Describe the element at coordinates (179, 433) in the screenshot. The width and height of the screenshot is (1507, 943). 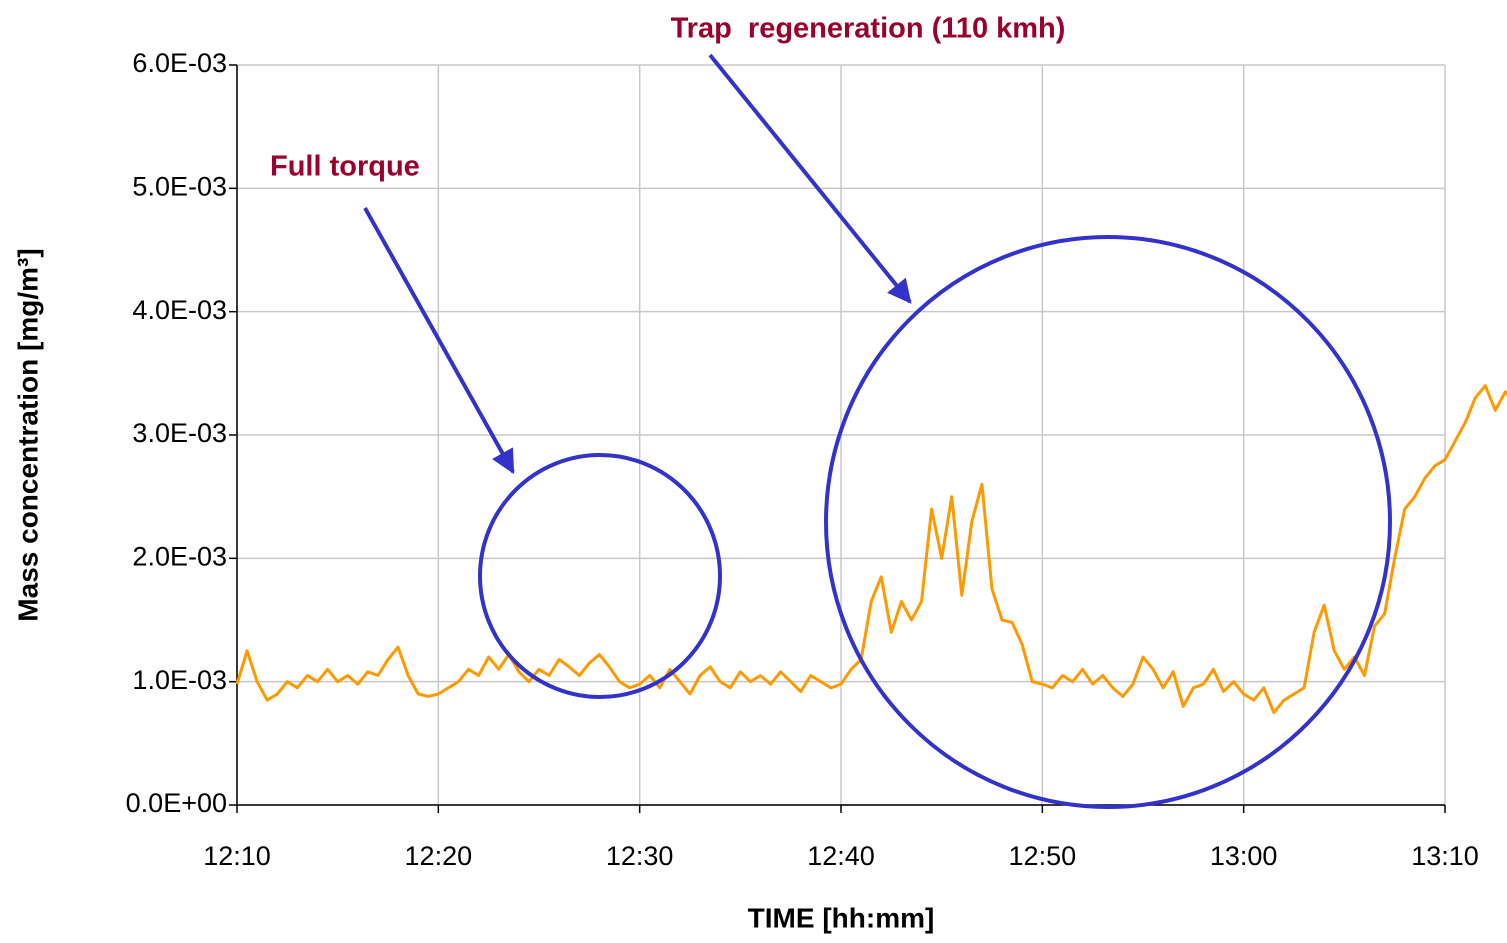
I see `y-tick-label: 3.0E-03` at that location.